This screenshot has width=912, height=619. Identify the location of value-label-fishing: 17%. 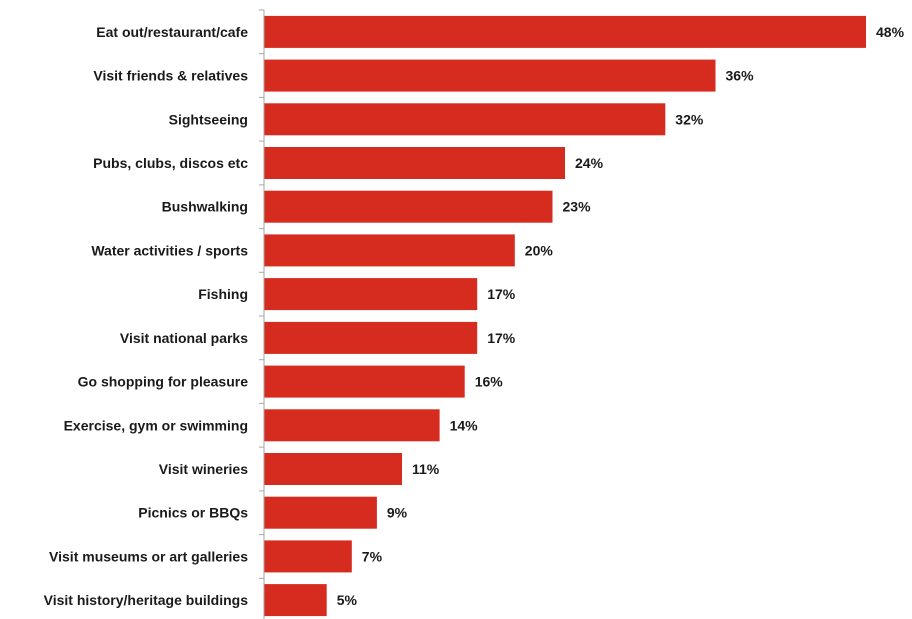
(501, 294).